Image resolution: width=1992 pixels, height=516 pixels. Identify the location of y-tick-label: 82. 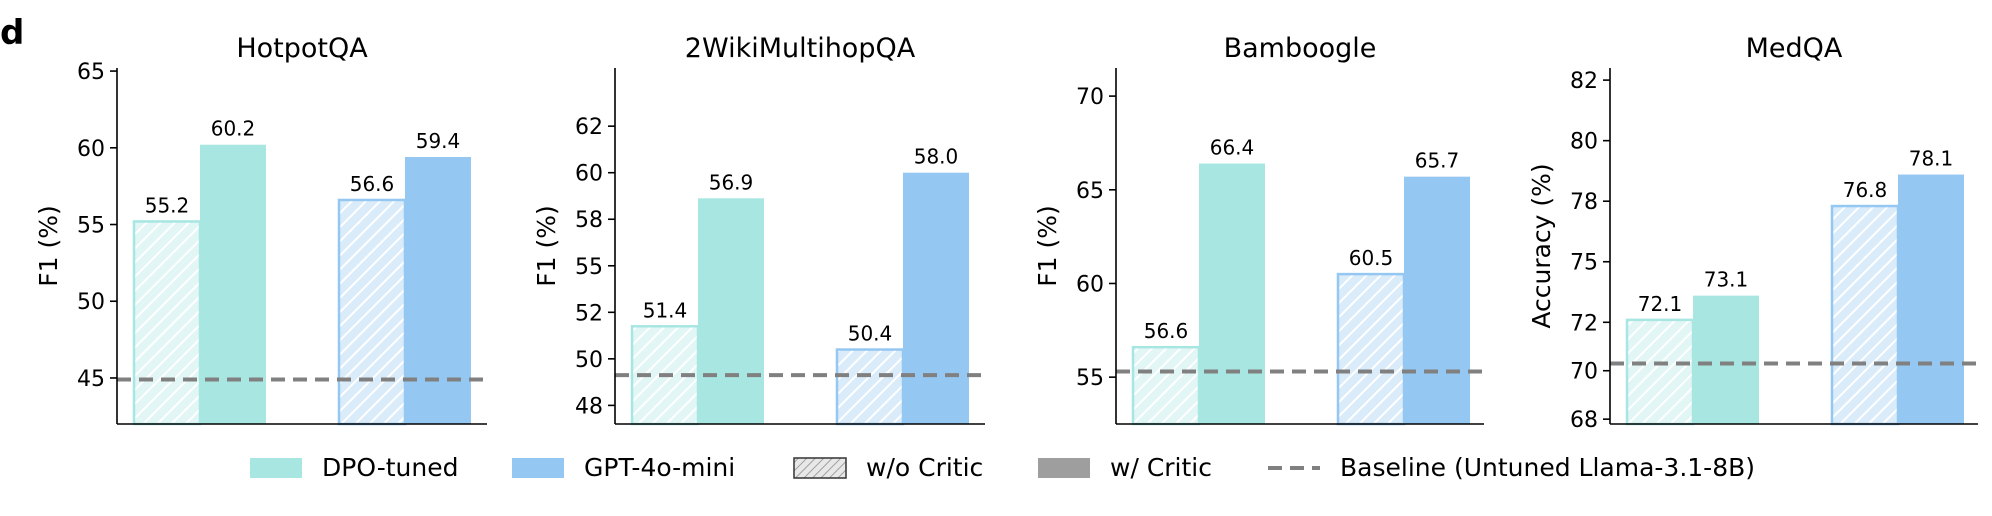
(1584, 81).